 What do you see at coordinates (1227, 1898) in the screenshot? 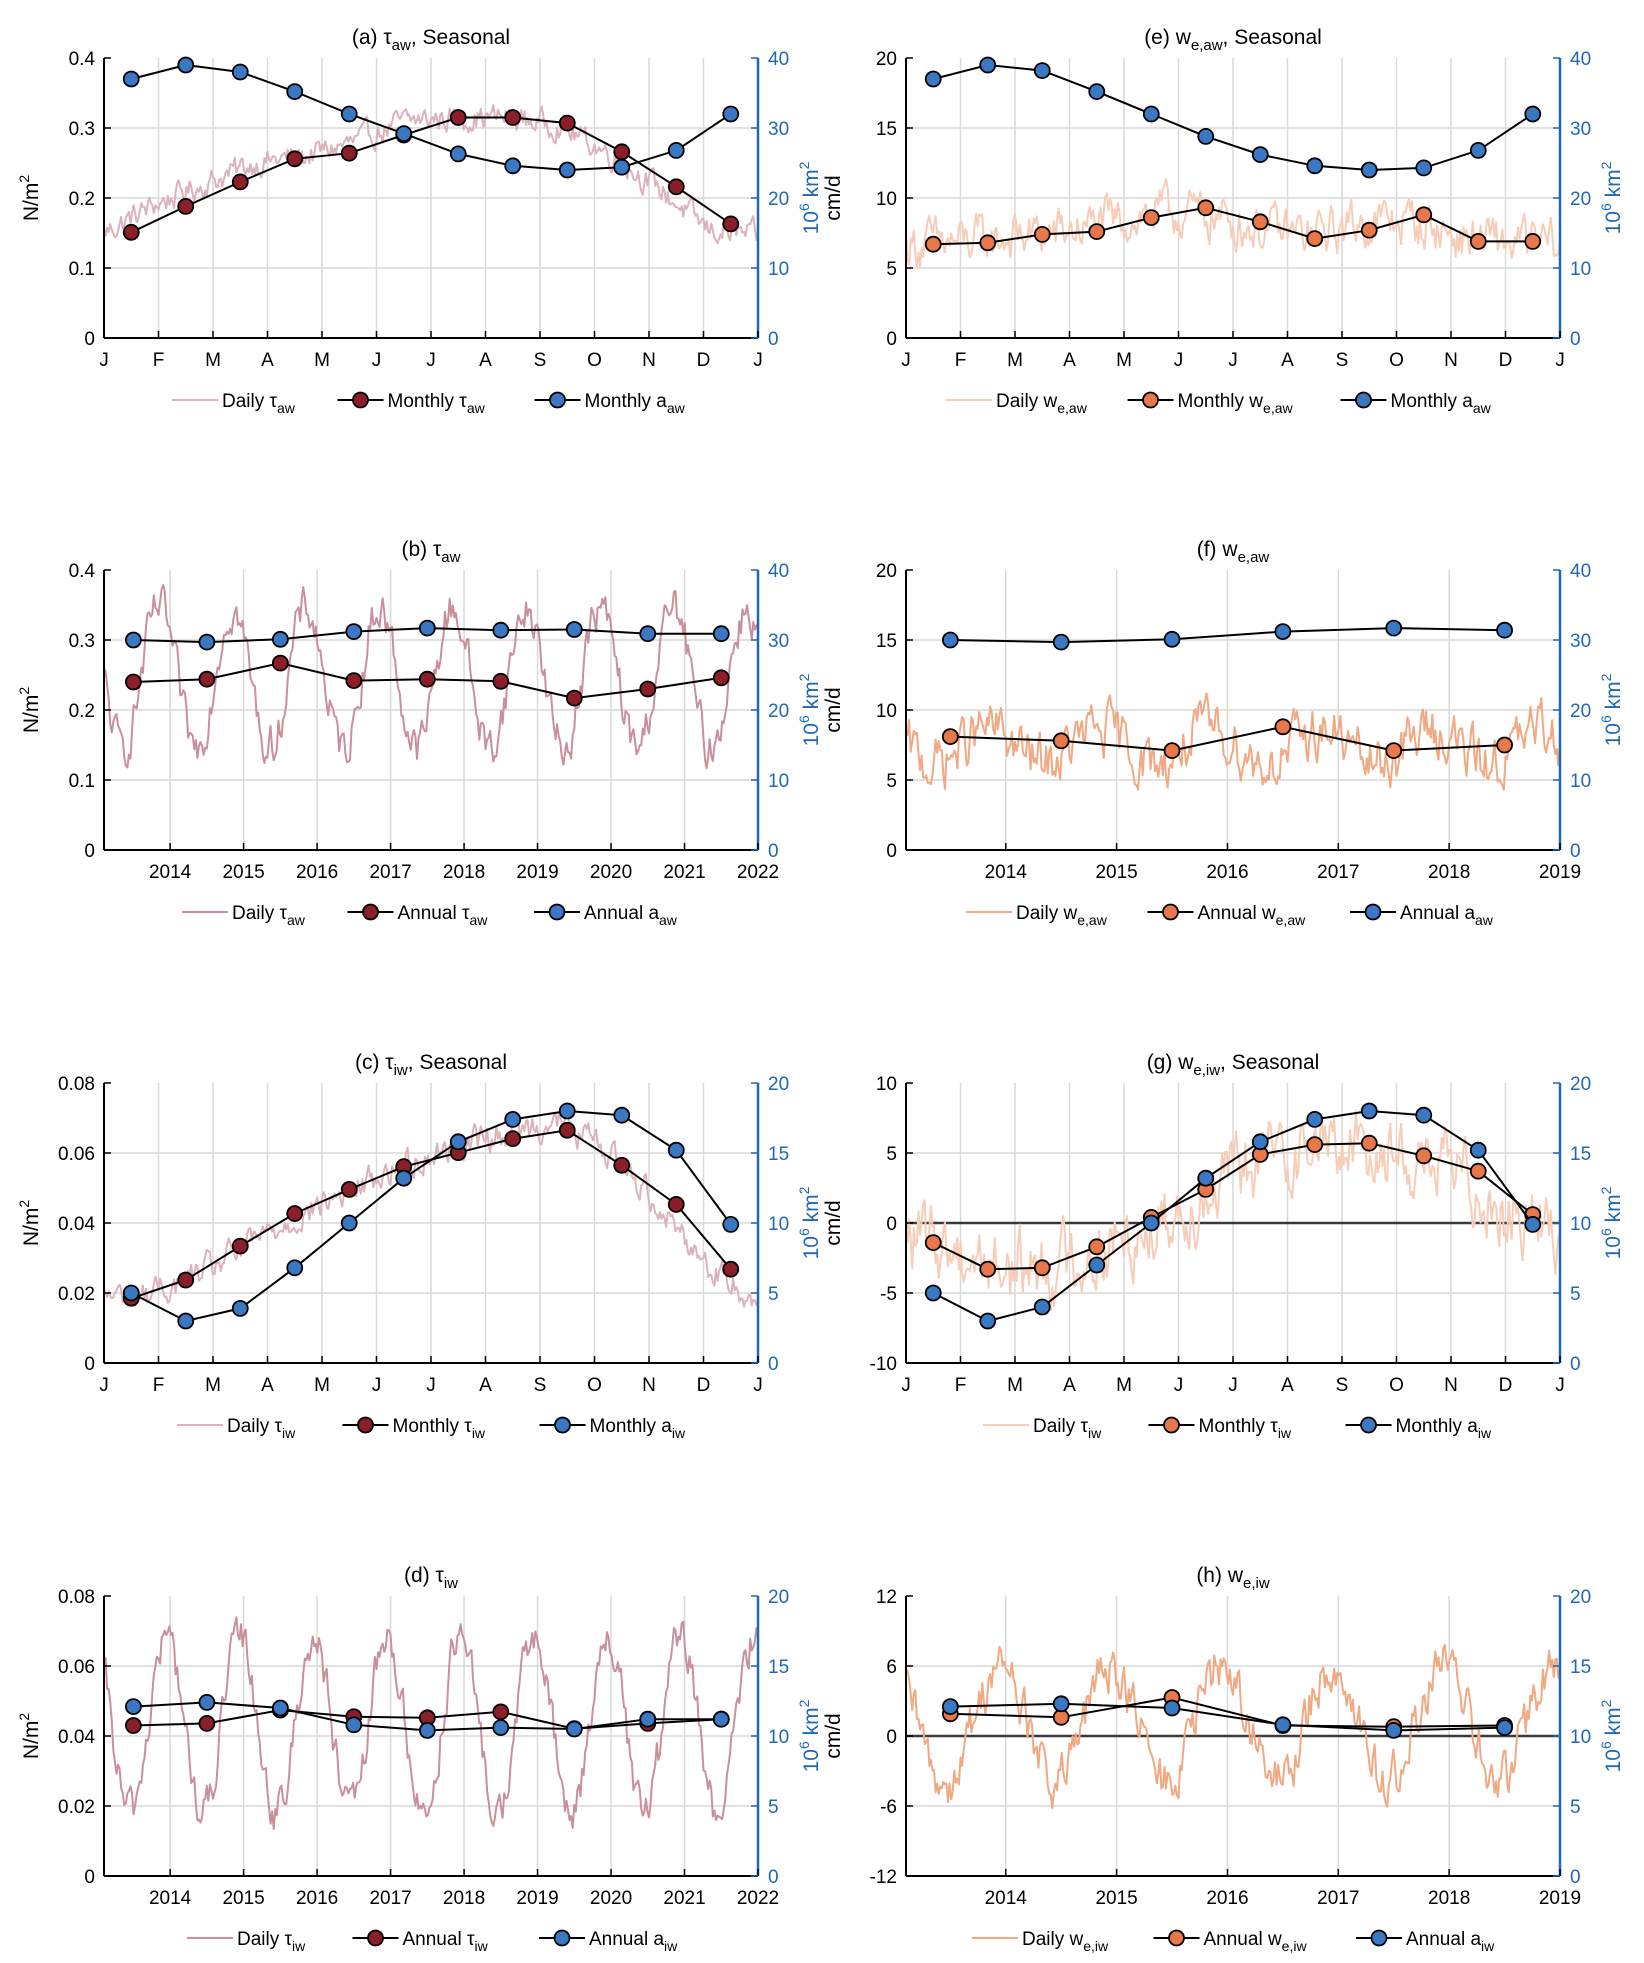
I see `x-tick-label: 2016` at bounding box center [1227, 1898].